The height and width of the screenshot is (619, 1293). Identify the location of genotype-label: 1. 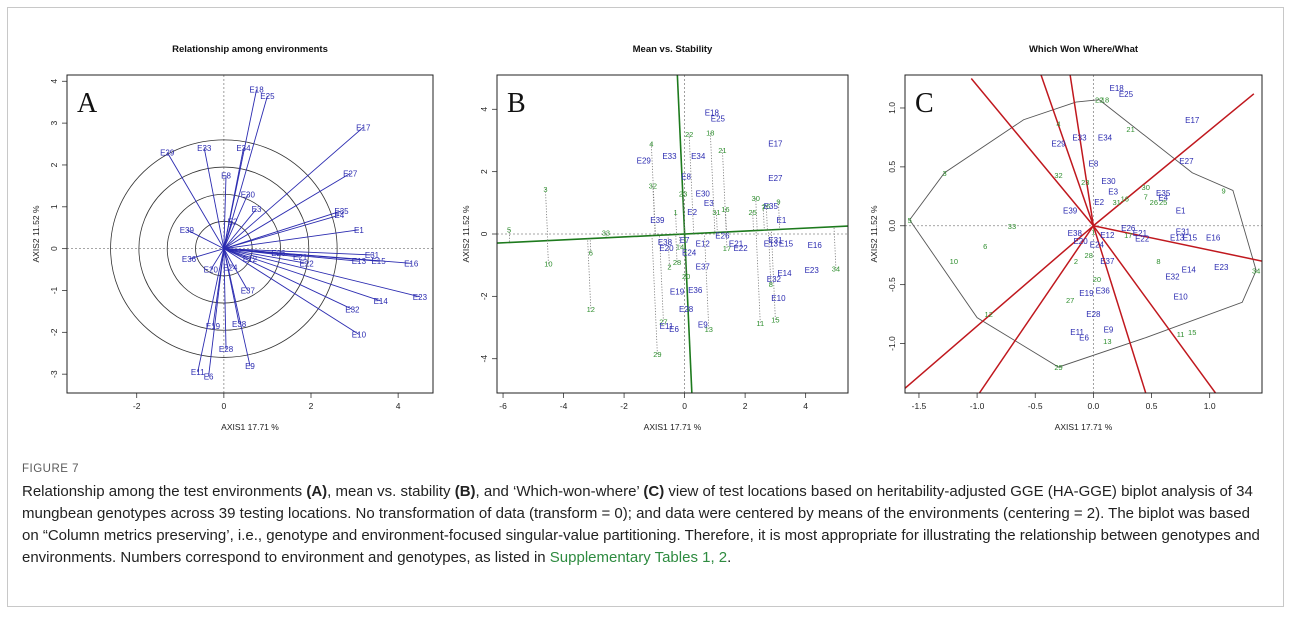
(1093, 232).